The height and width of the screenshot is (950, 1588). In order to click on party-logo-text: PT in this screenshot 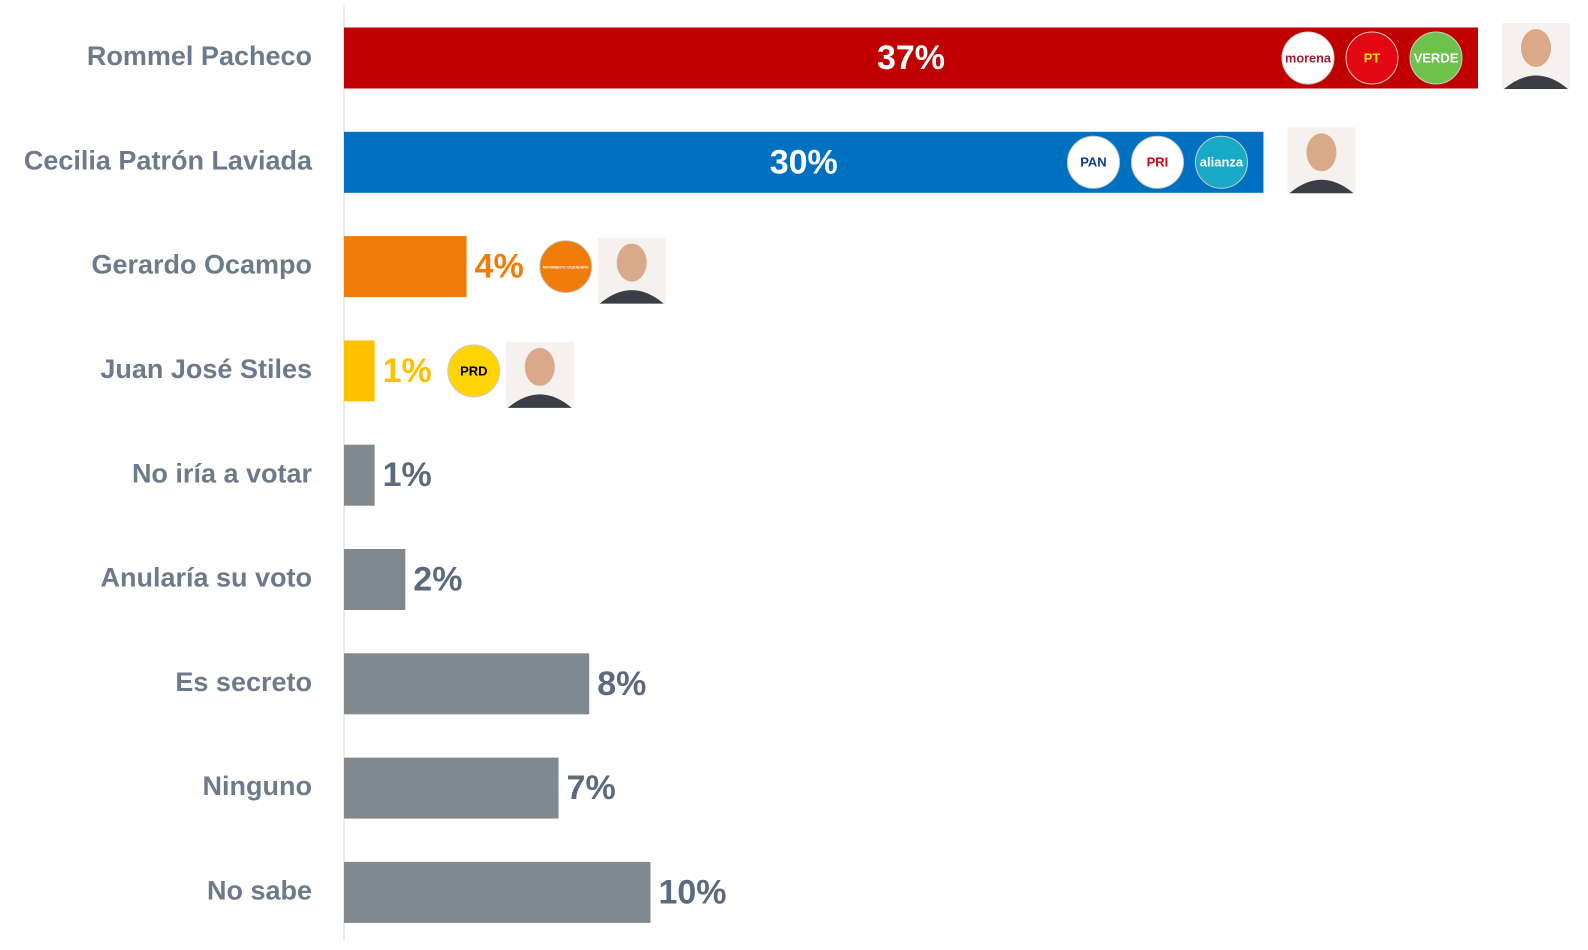, I will do `click(1372, 57)`.